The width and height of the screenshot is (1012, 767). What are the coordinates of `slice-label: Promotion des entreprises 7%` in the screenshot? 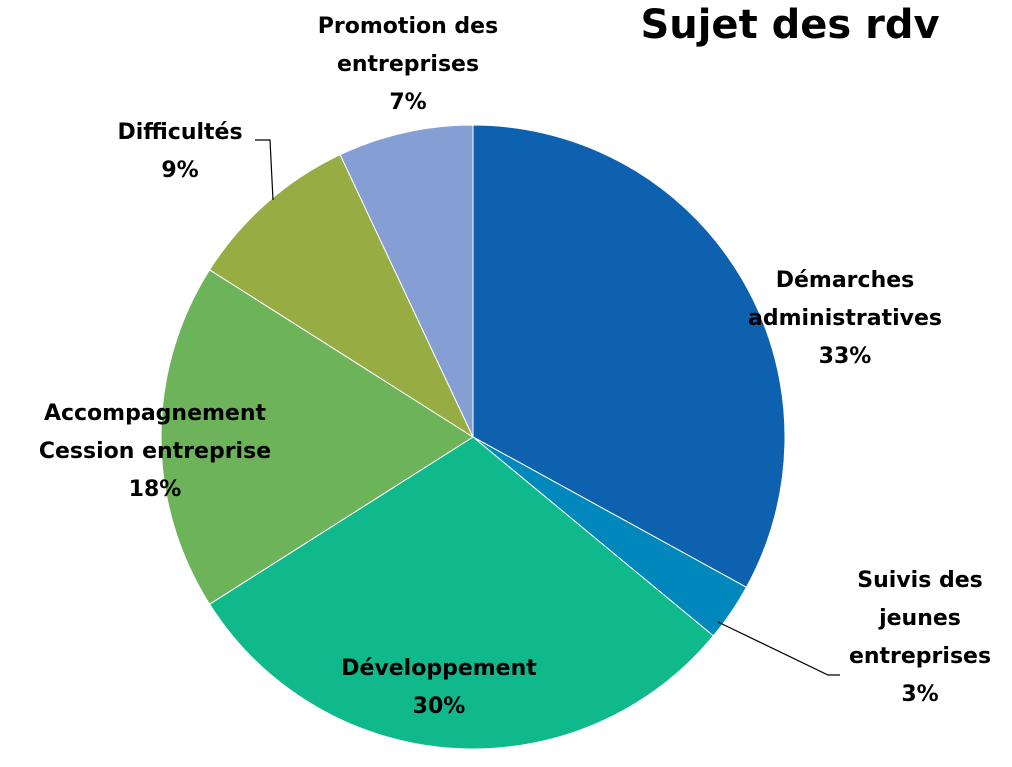 It's located at (408, 65).